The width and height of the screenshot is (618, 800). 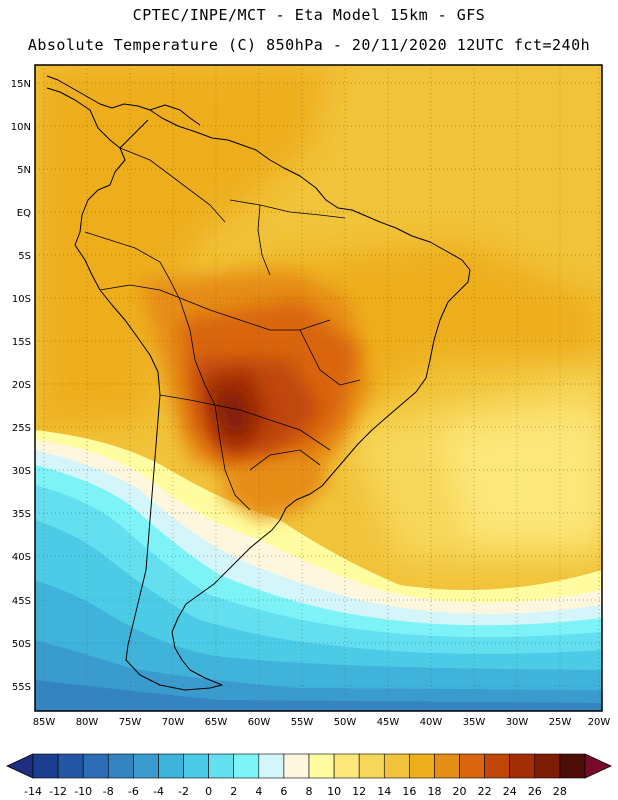 What do you see at coordinates (21, 601) in the screenshot?
I see `lat-label: 45S` at bounding box center [21, 601].